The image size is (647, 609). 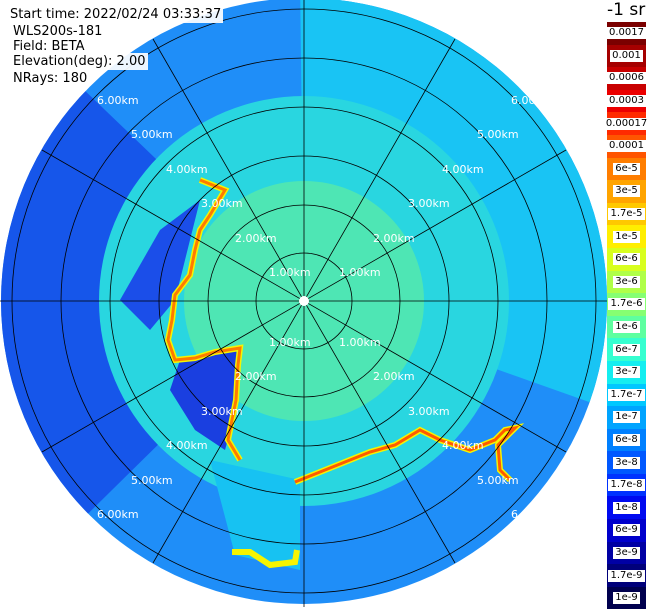 I want to click on ring-label-se-1: 1.00km, so click(x=360, y=342).